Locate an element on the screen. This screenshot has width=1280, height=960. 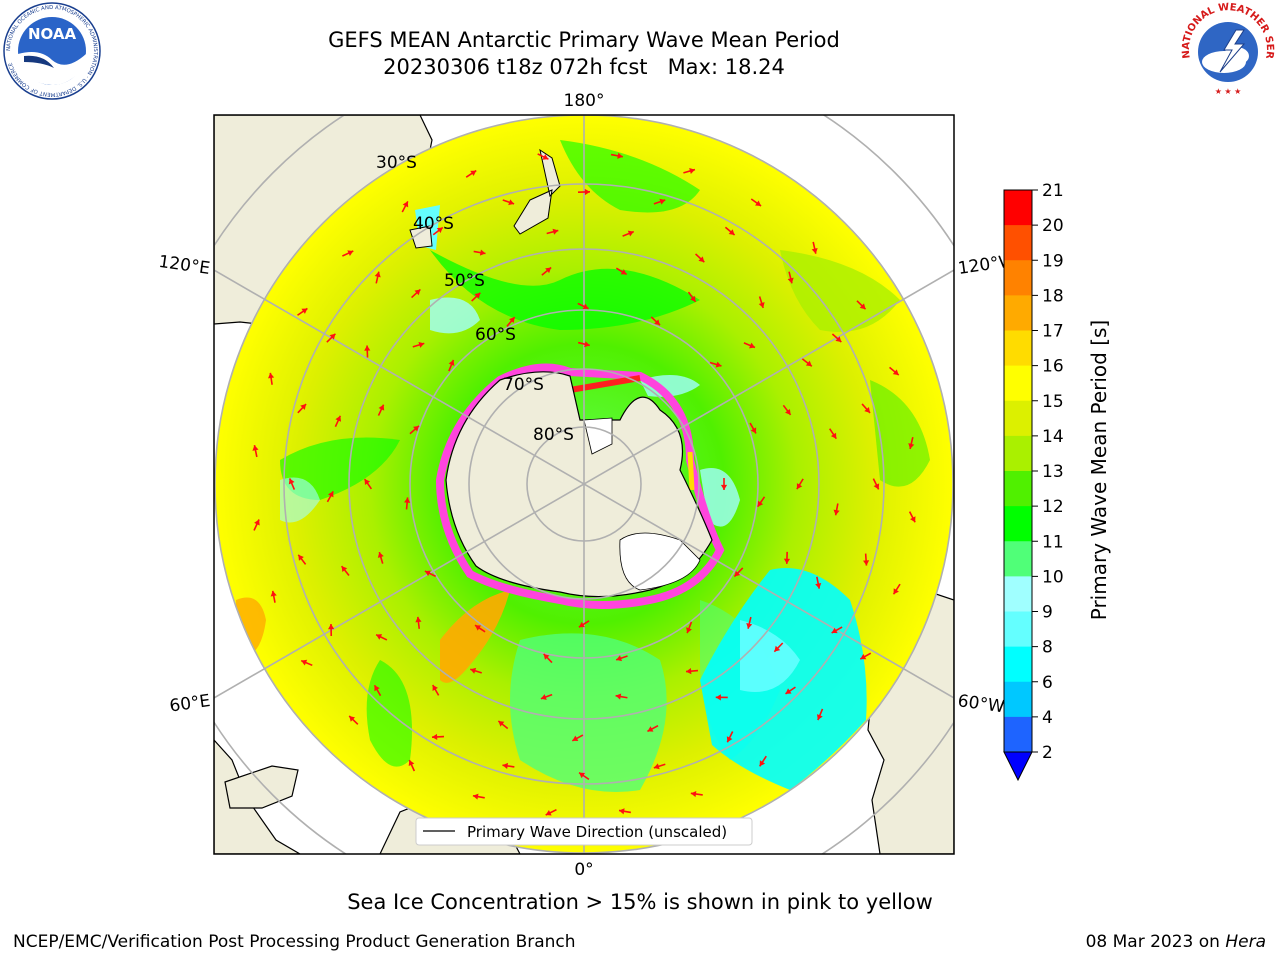
colorbar-tick-label: 9 is located at coordinates (1047, 613).